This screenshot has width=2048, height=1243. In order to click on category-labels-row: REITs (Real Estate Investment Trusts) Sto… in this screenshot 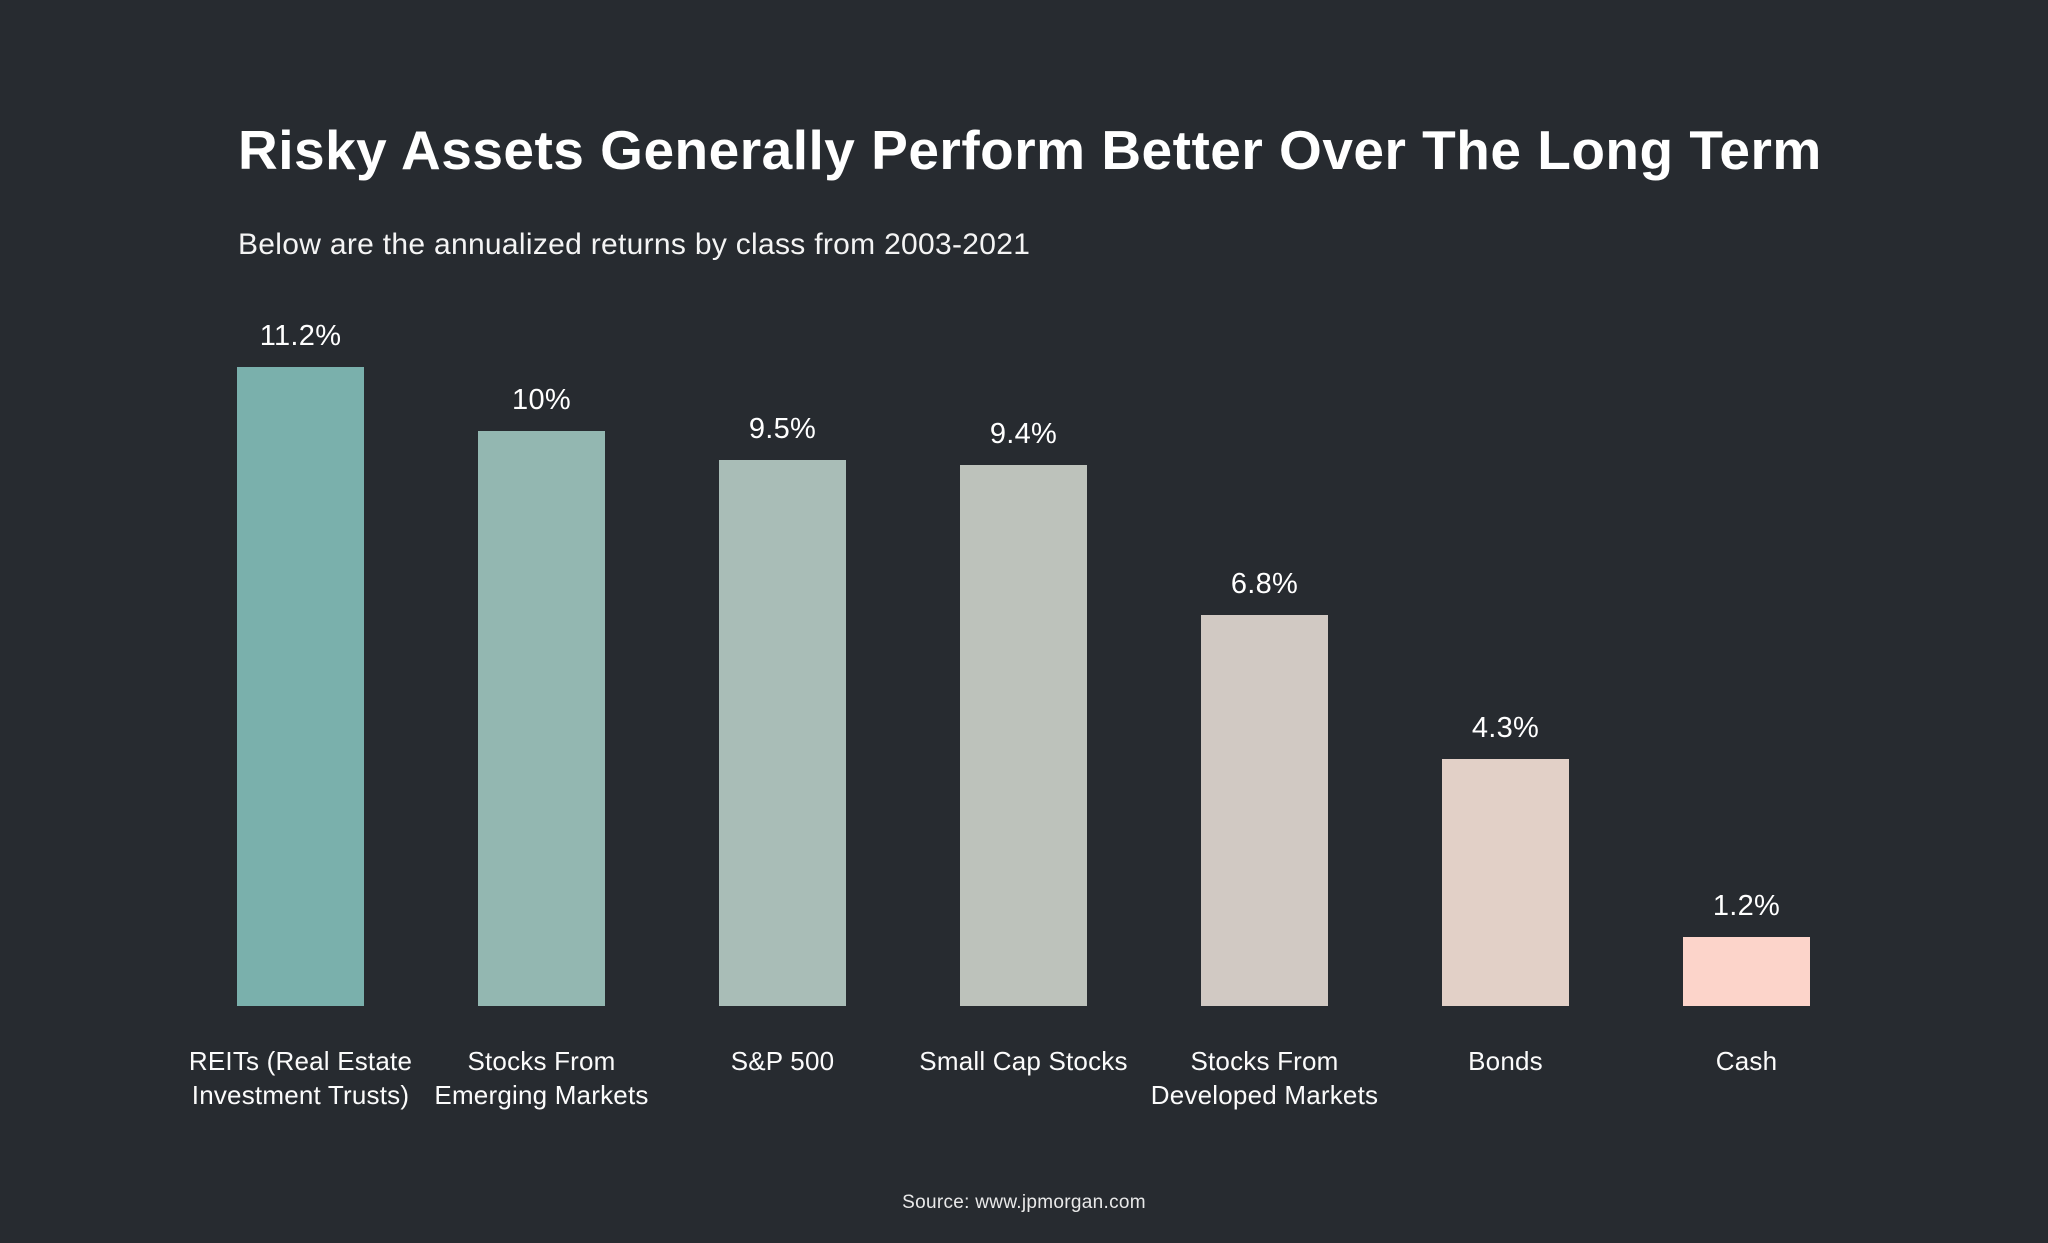, I will do `click(1023, 1078)`.